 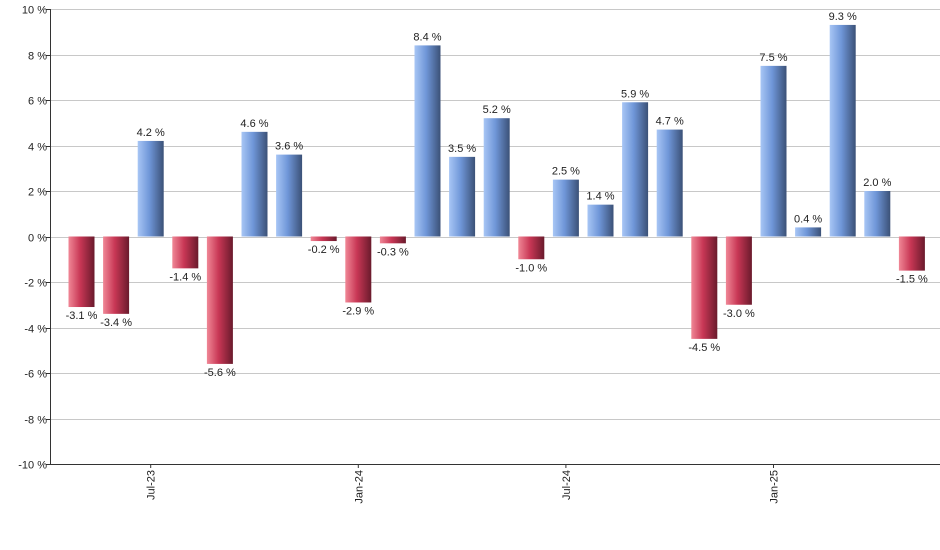 I want to click on y-tick-label: -10 %, so click(x=32, y=466).